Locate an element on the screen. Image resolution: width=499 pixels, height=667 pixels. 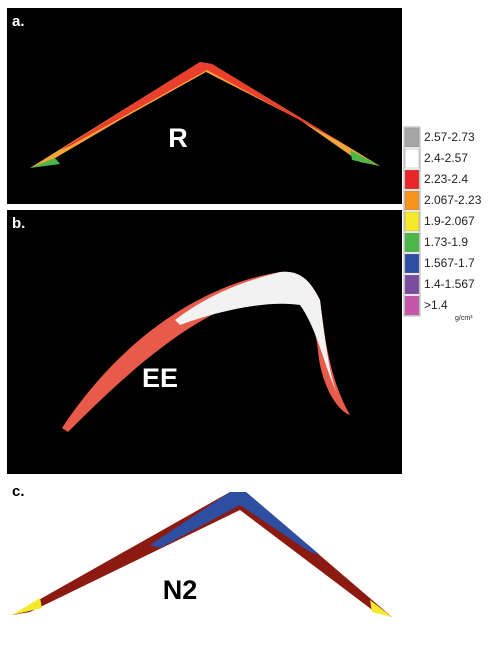
sample-n2-blue is located at coordinates (235, 523).